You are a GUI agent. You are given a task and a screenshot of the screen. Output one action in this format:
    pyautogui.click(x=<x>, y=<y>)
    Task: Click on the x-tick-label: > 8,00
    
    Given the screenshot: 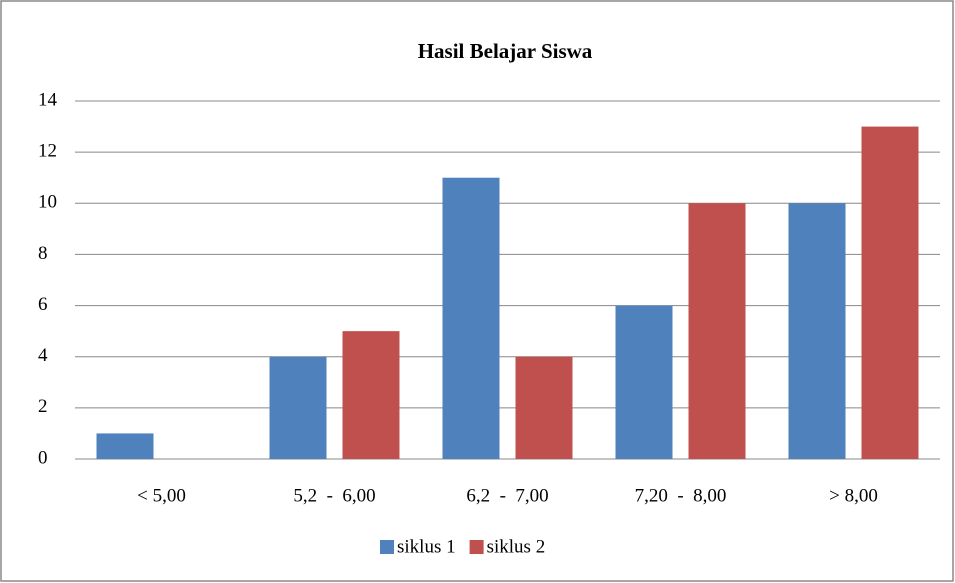 What is the action you would take?
    pyautogui.click(x=853, y=495)
    